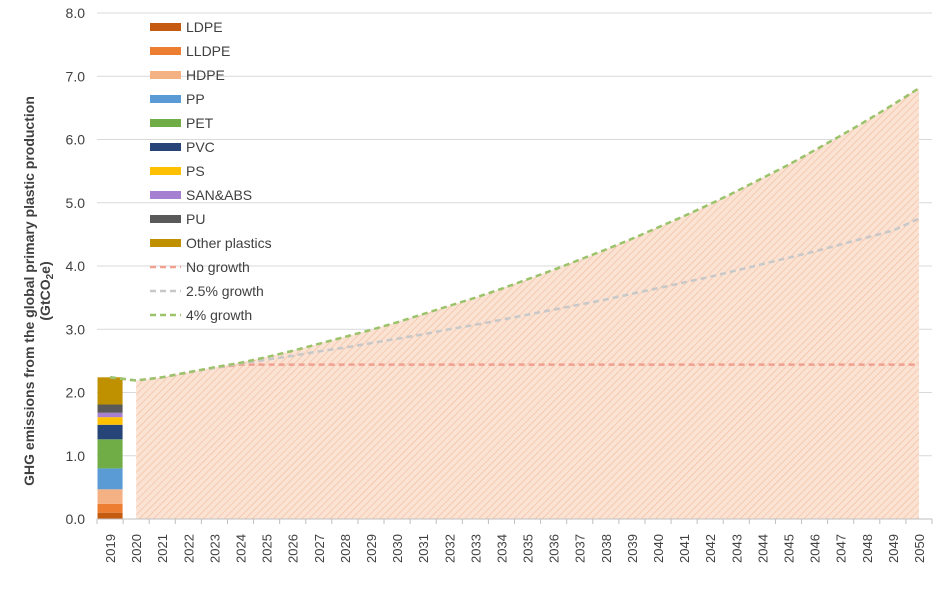 The image size is (947, 591). I want to click on legend-label: LDPE, so click(204, 27).